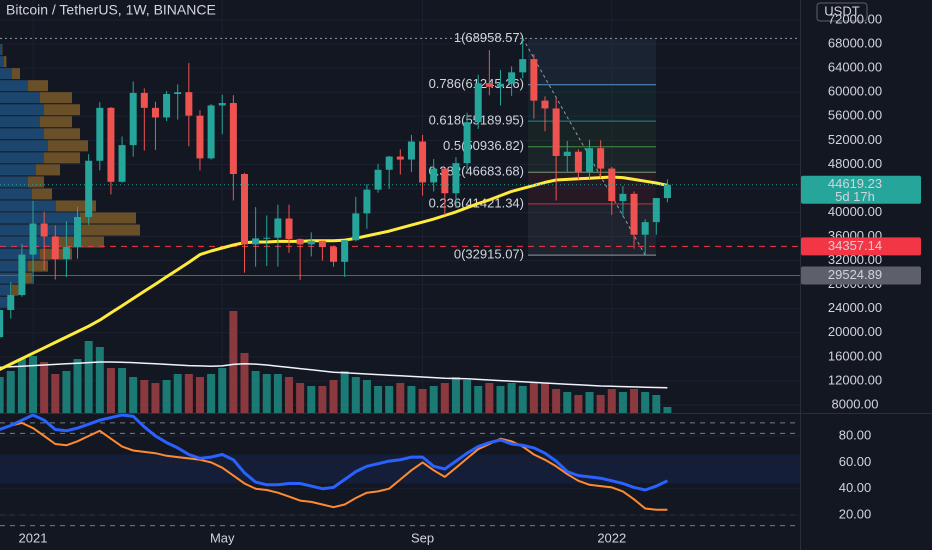  I want to click on currency-box, so click(842, 12).